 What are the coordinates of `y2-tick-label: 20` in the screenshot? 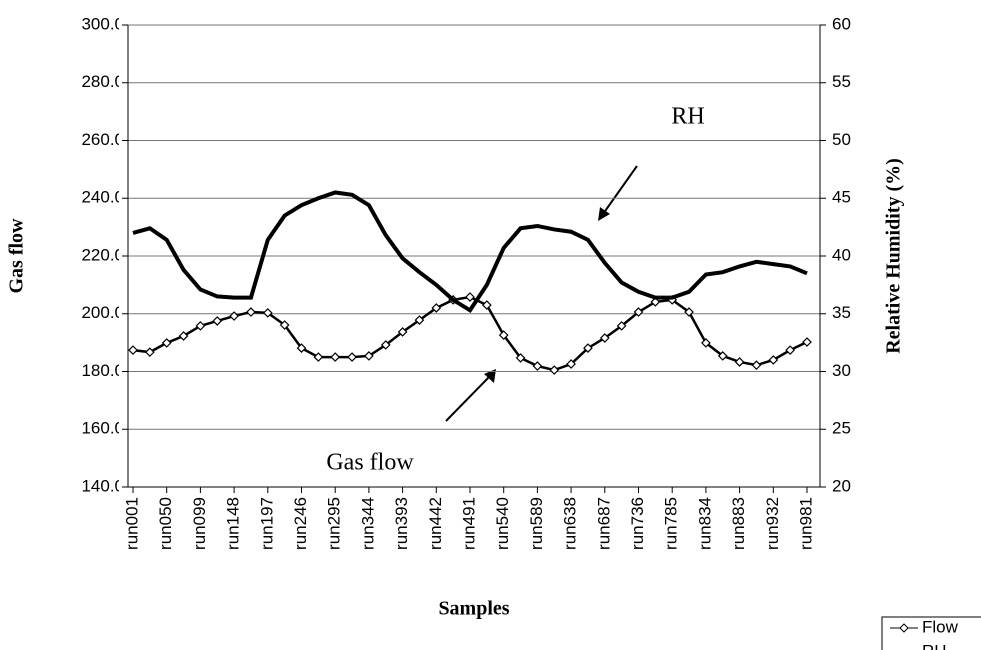 It's located at (841, 485).